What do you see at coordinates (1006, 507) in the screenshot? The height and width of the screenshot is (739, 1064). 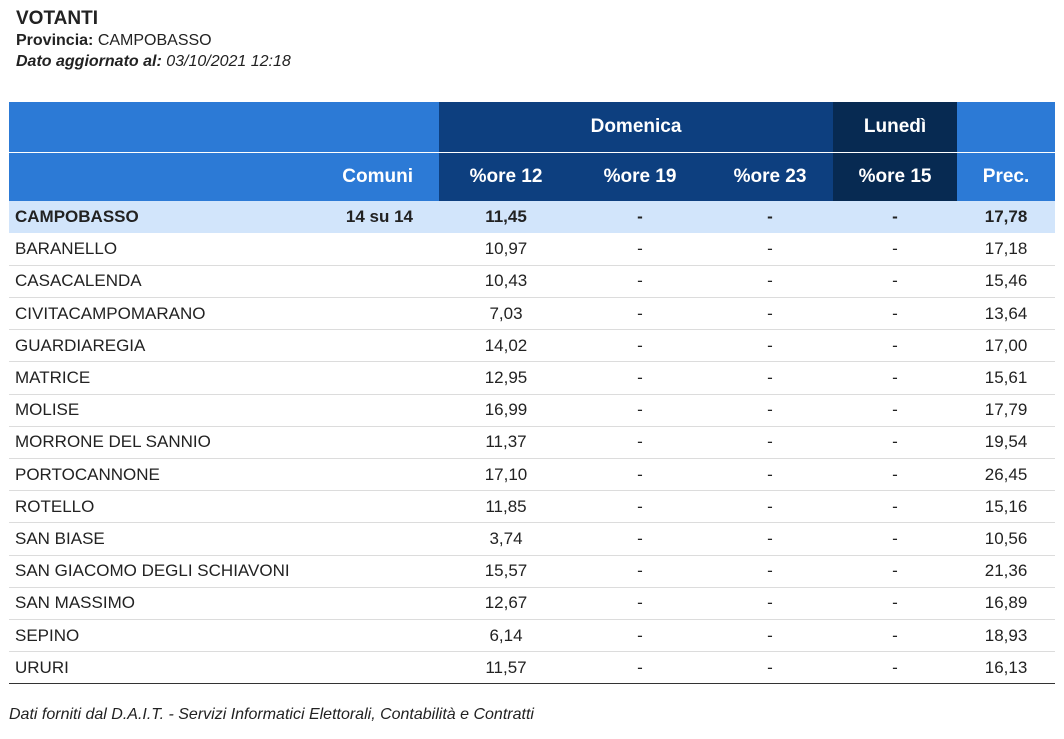 I see `prec-cell: 15,16` at bounding box center [1006, 507].